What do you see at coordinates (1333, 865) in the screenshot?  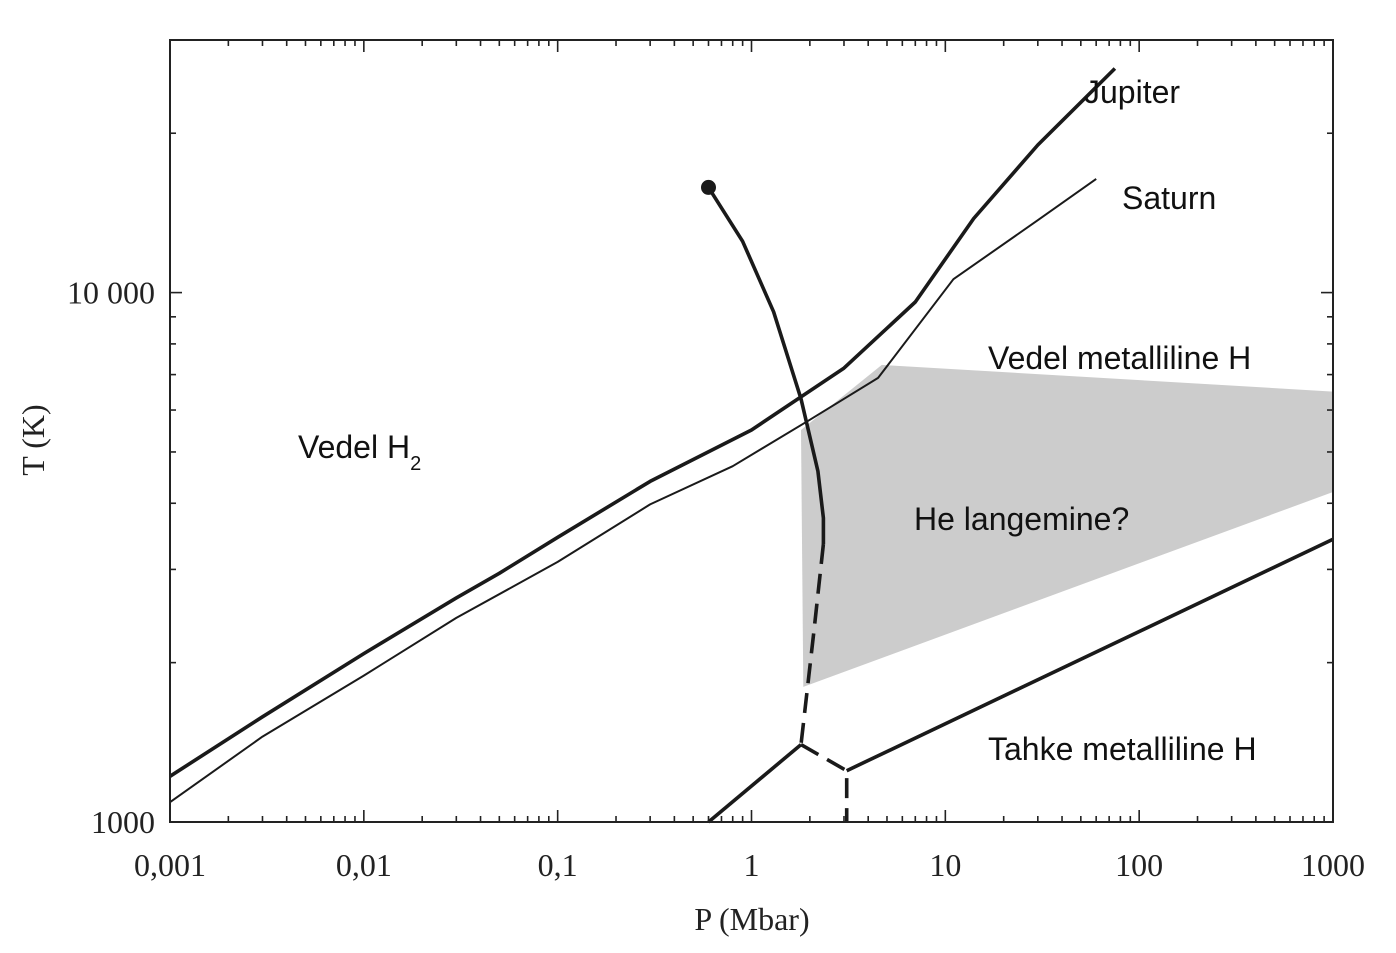 I see `x-tick-label-6: 1000` at bounding box center [1333, 865].